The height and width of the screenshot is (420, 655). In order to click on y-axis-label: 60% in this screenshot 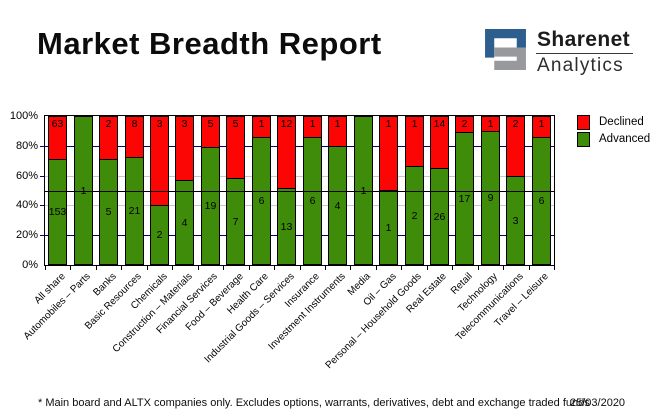, I will do `click(26, 176)`.